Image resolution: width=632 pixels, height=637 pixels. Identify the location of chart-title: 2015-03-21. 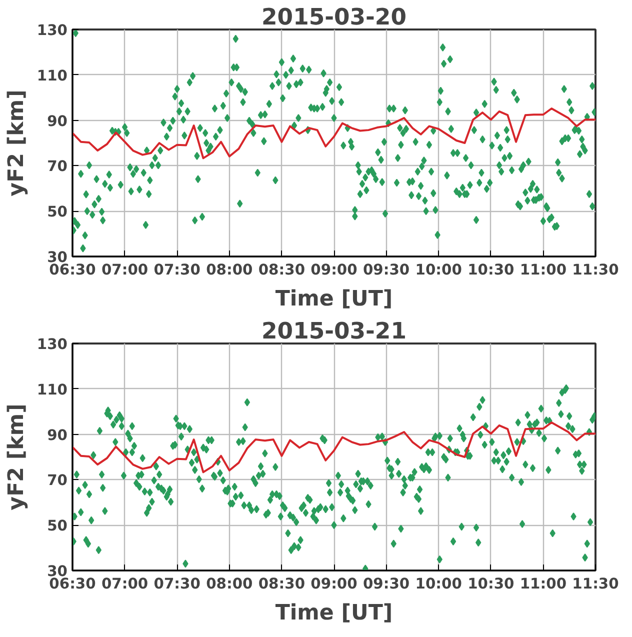
(334, 331).